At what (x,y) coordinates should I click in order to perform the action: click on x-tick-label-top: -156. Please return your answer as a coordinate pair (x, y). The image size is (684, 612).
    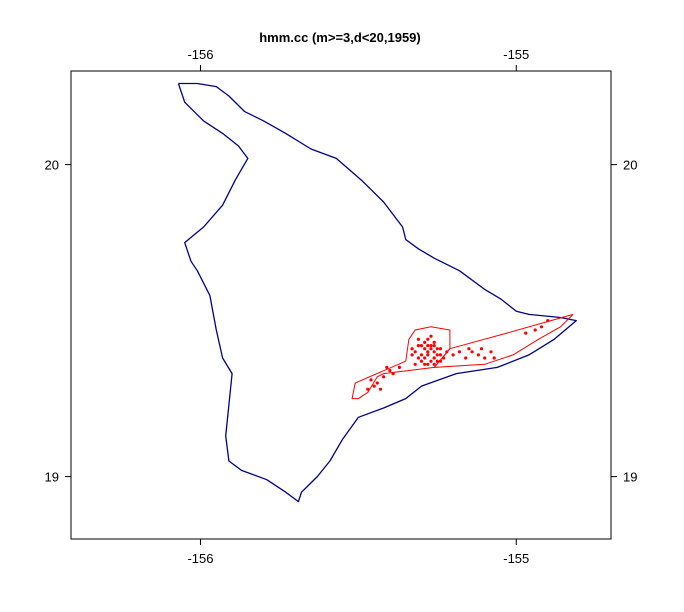
    Looking at the image, I should click on (200, 54).